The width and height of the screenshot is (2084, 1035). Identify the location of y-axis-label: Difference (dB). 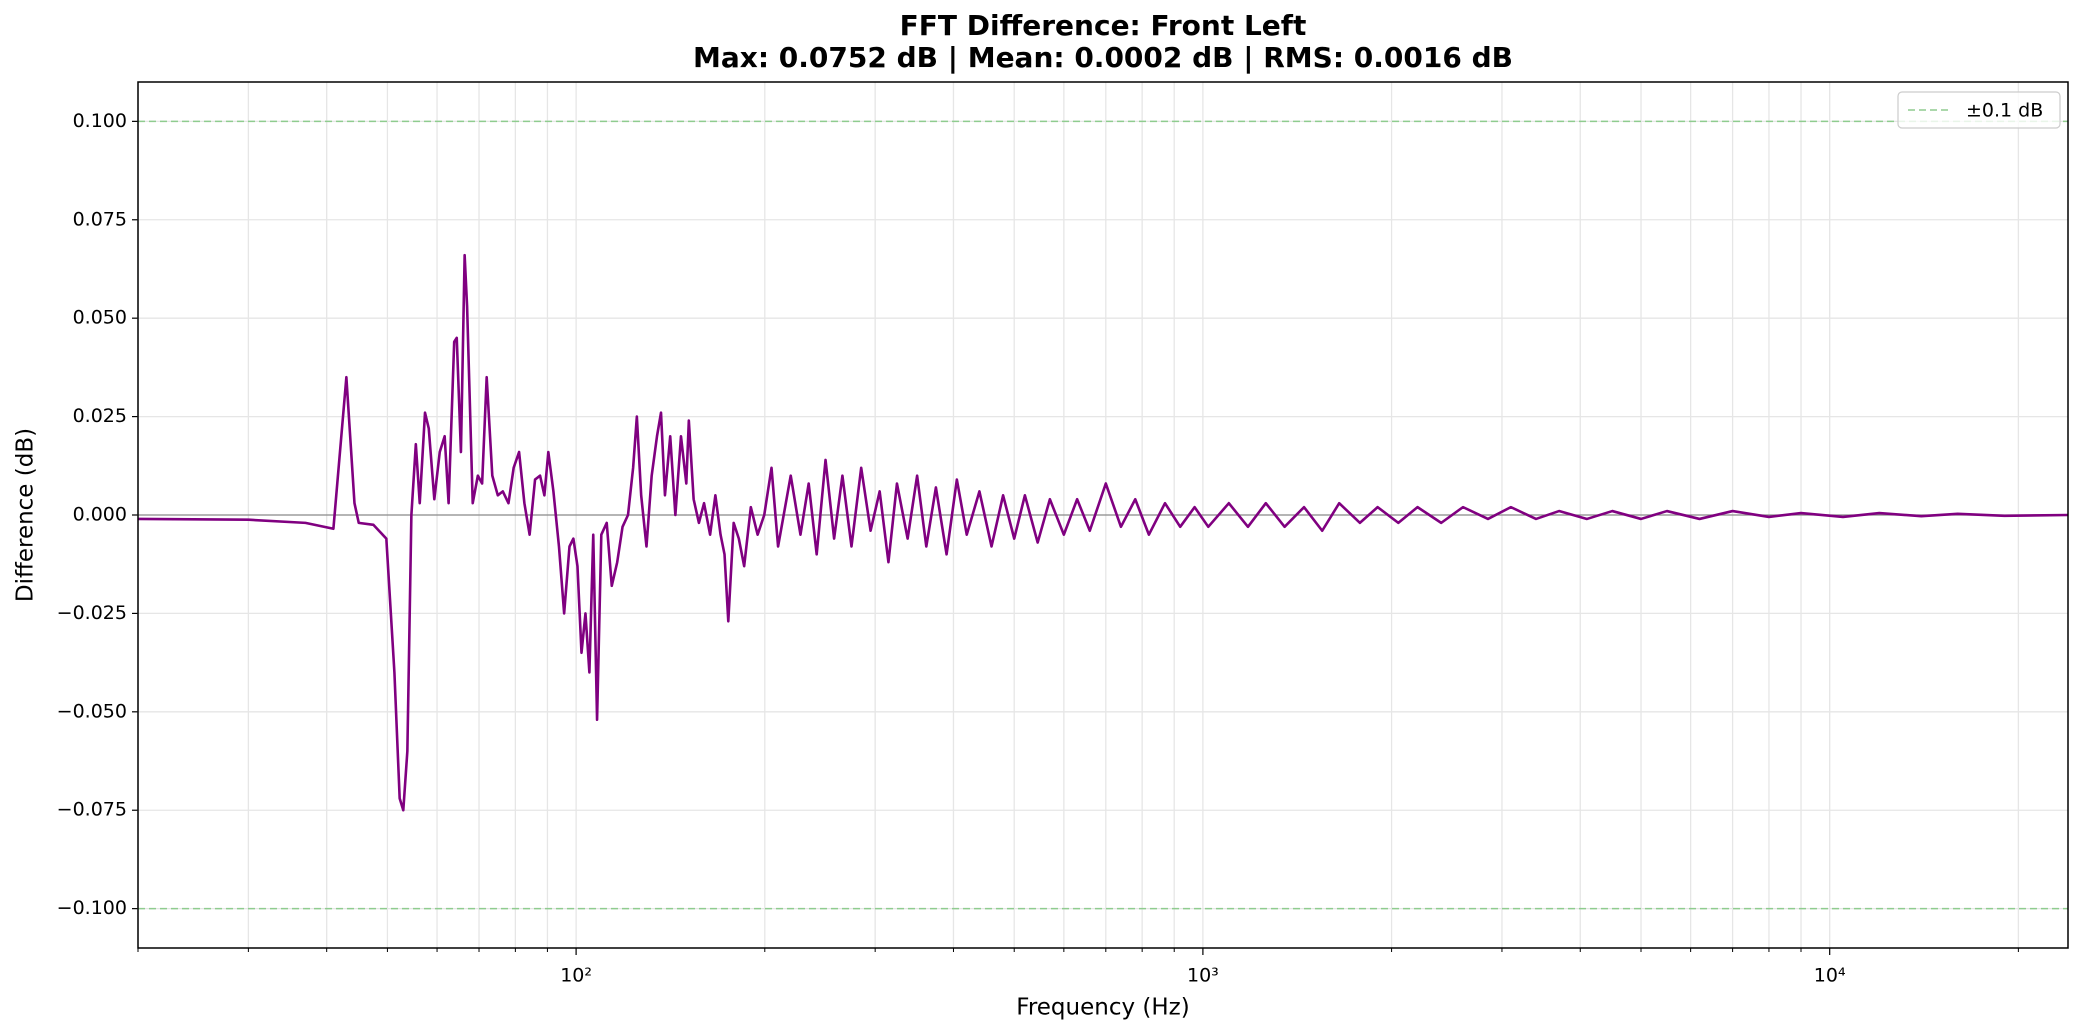
(26, 515).